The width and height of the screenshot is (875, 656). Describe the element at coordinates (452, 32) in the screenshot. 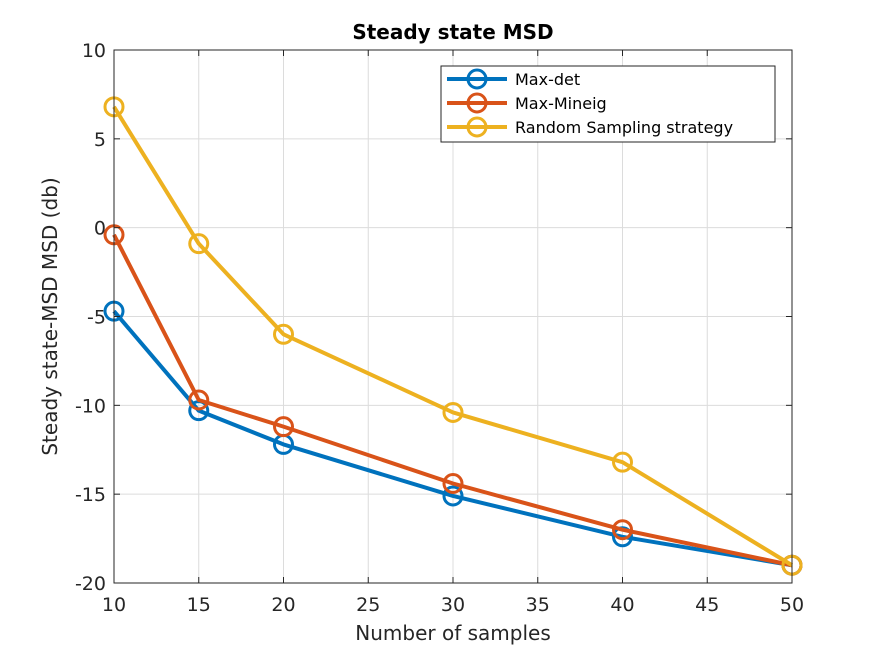

I see `chart-title: Steady state MSD` at that location.